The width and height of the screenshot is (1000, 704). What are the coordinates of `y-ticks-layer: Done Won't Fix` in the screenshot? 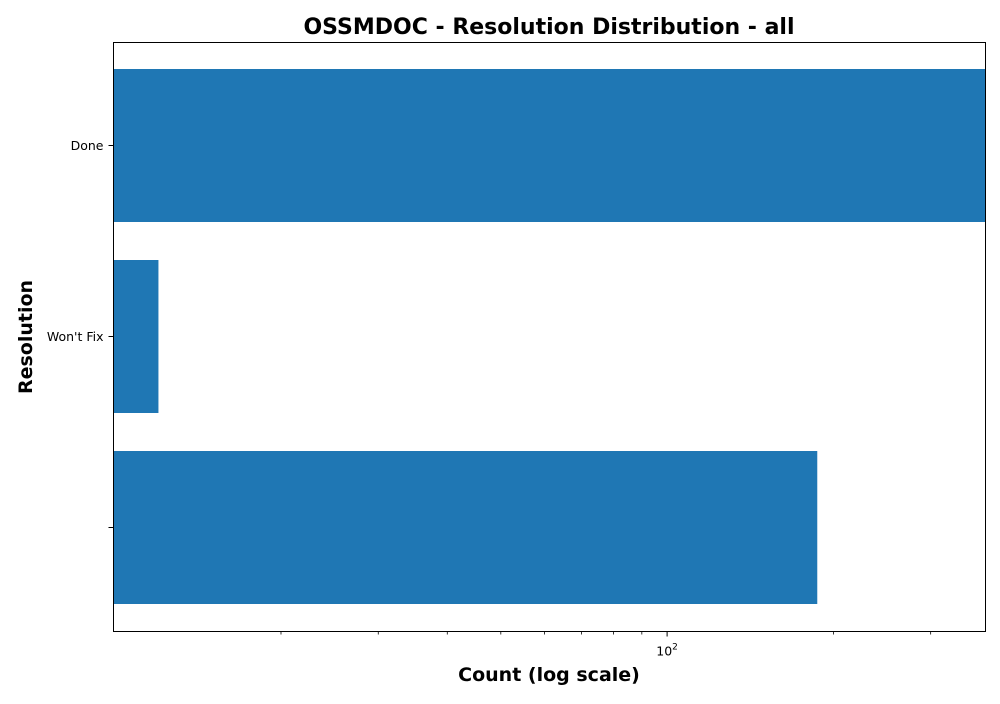 It's located at (80, 333).